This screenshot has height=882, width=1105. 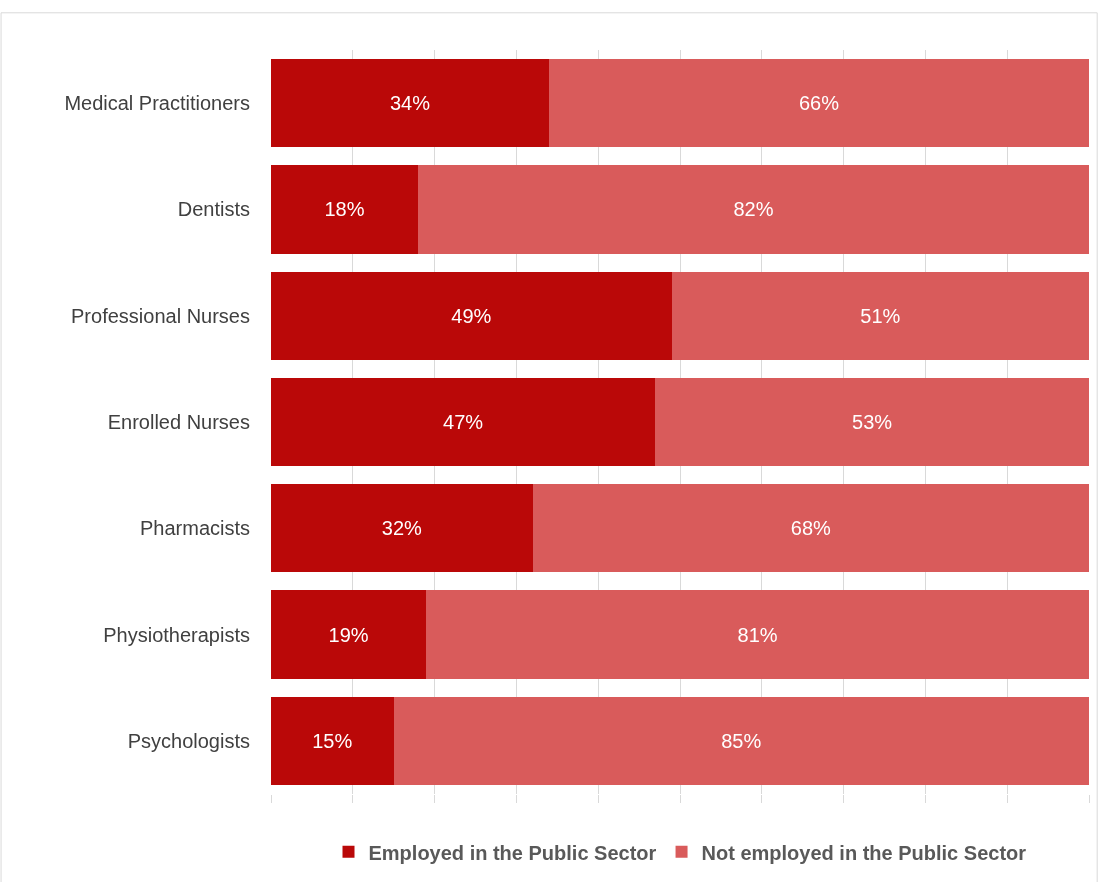 I want to click on data-label: 66%, so click(x=819, y=103).